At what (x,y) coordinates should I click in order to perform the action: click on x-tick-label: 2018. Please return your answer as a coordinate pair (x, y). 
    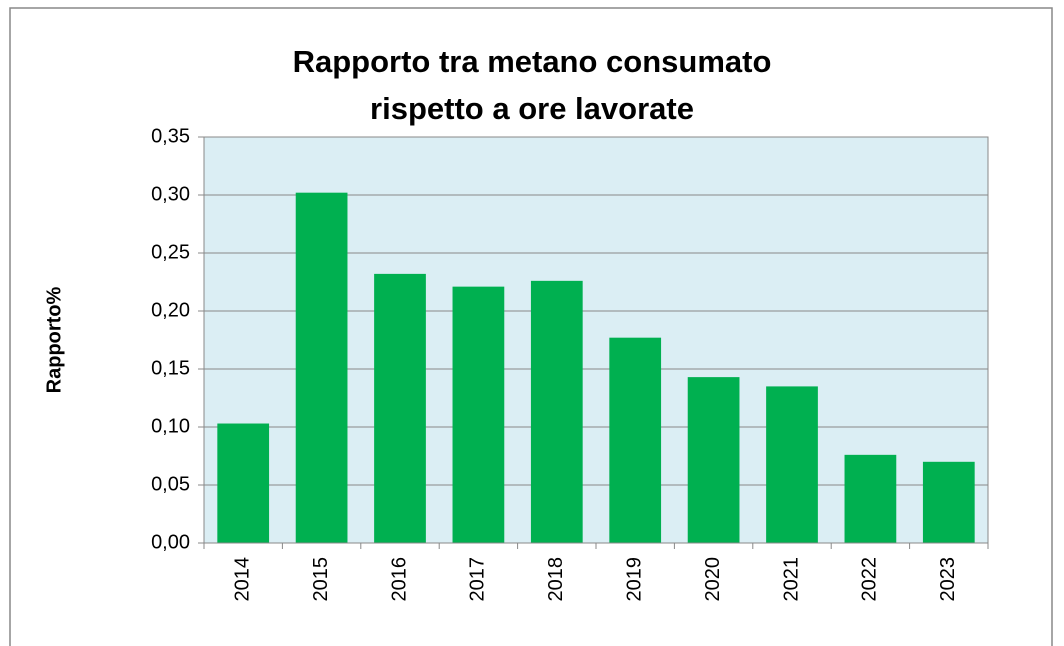
    Looking at the image, I should click on (556, 579).